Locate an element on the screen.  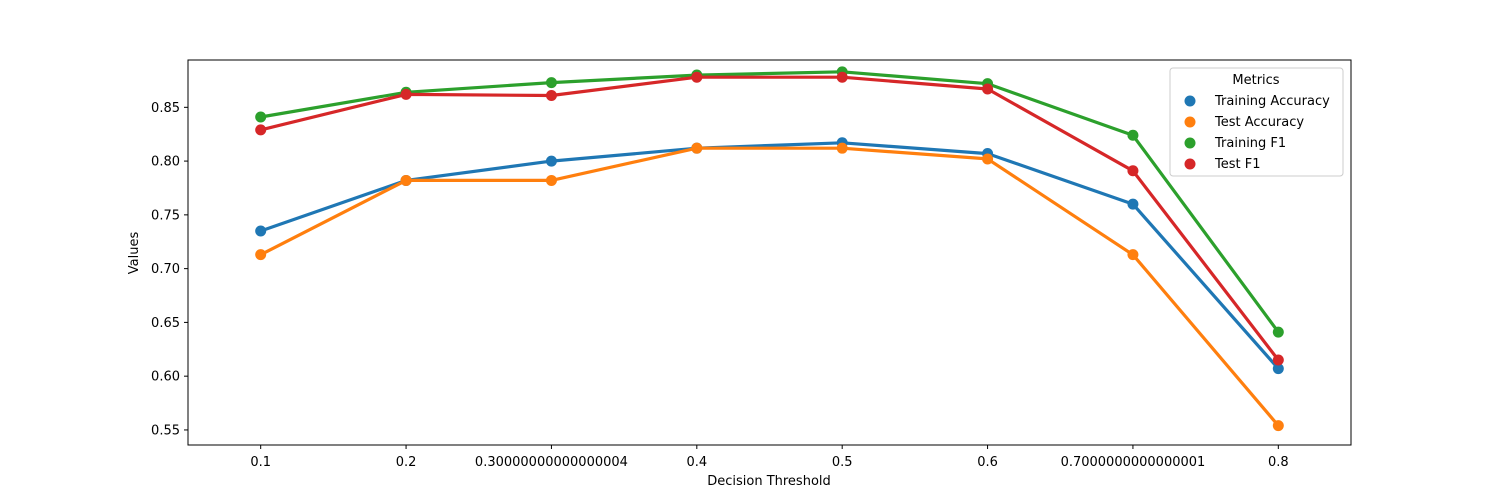
x-tick-label: 0.6 is located at coordinates (987, 462).